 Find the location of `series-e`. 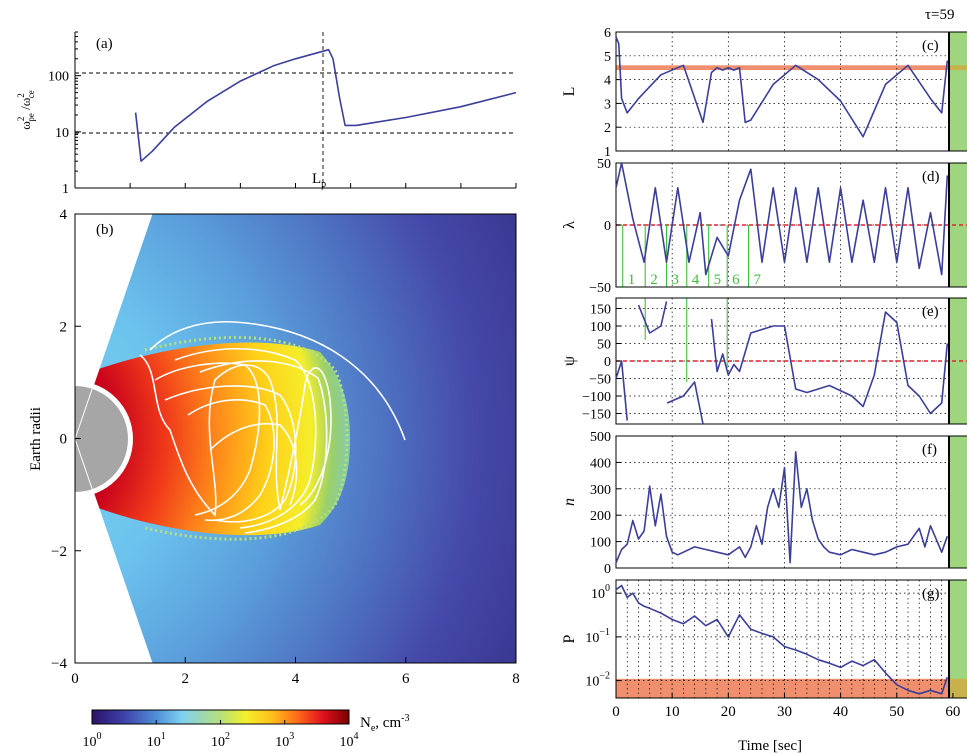

series-e is located at coordinates (782, 363).